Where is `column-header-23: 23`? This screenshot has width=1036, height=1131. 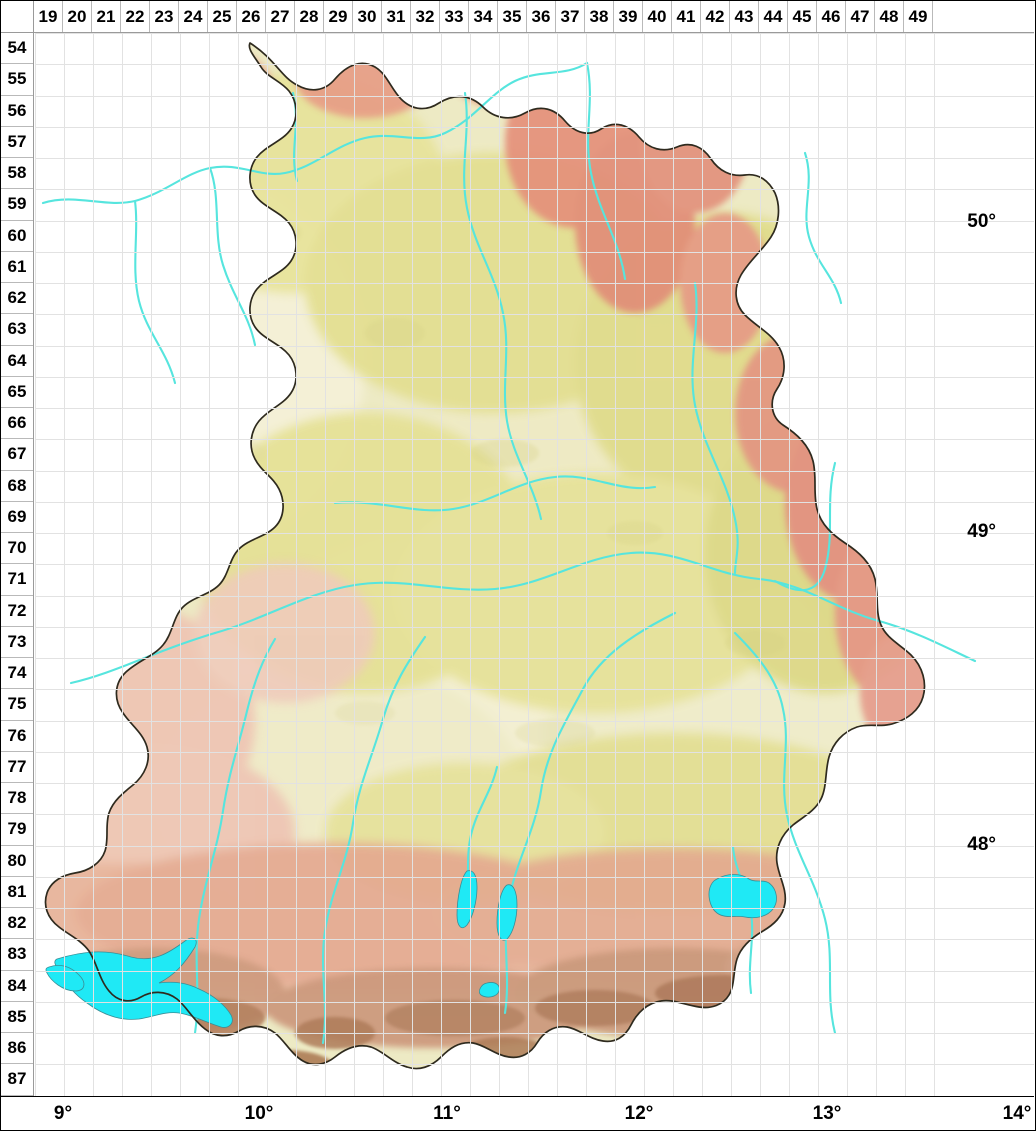 column-header-23: 23 is located at coordinates (164, 16).